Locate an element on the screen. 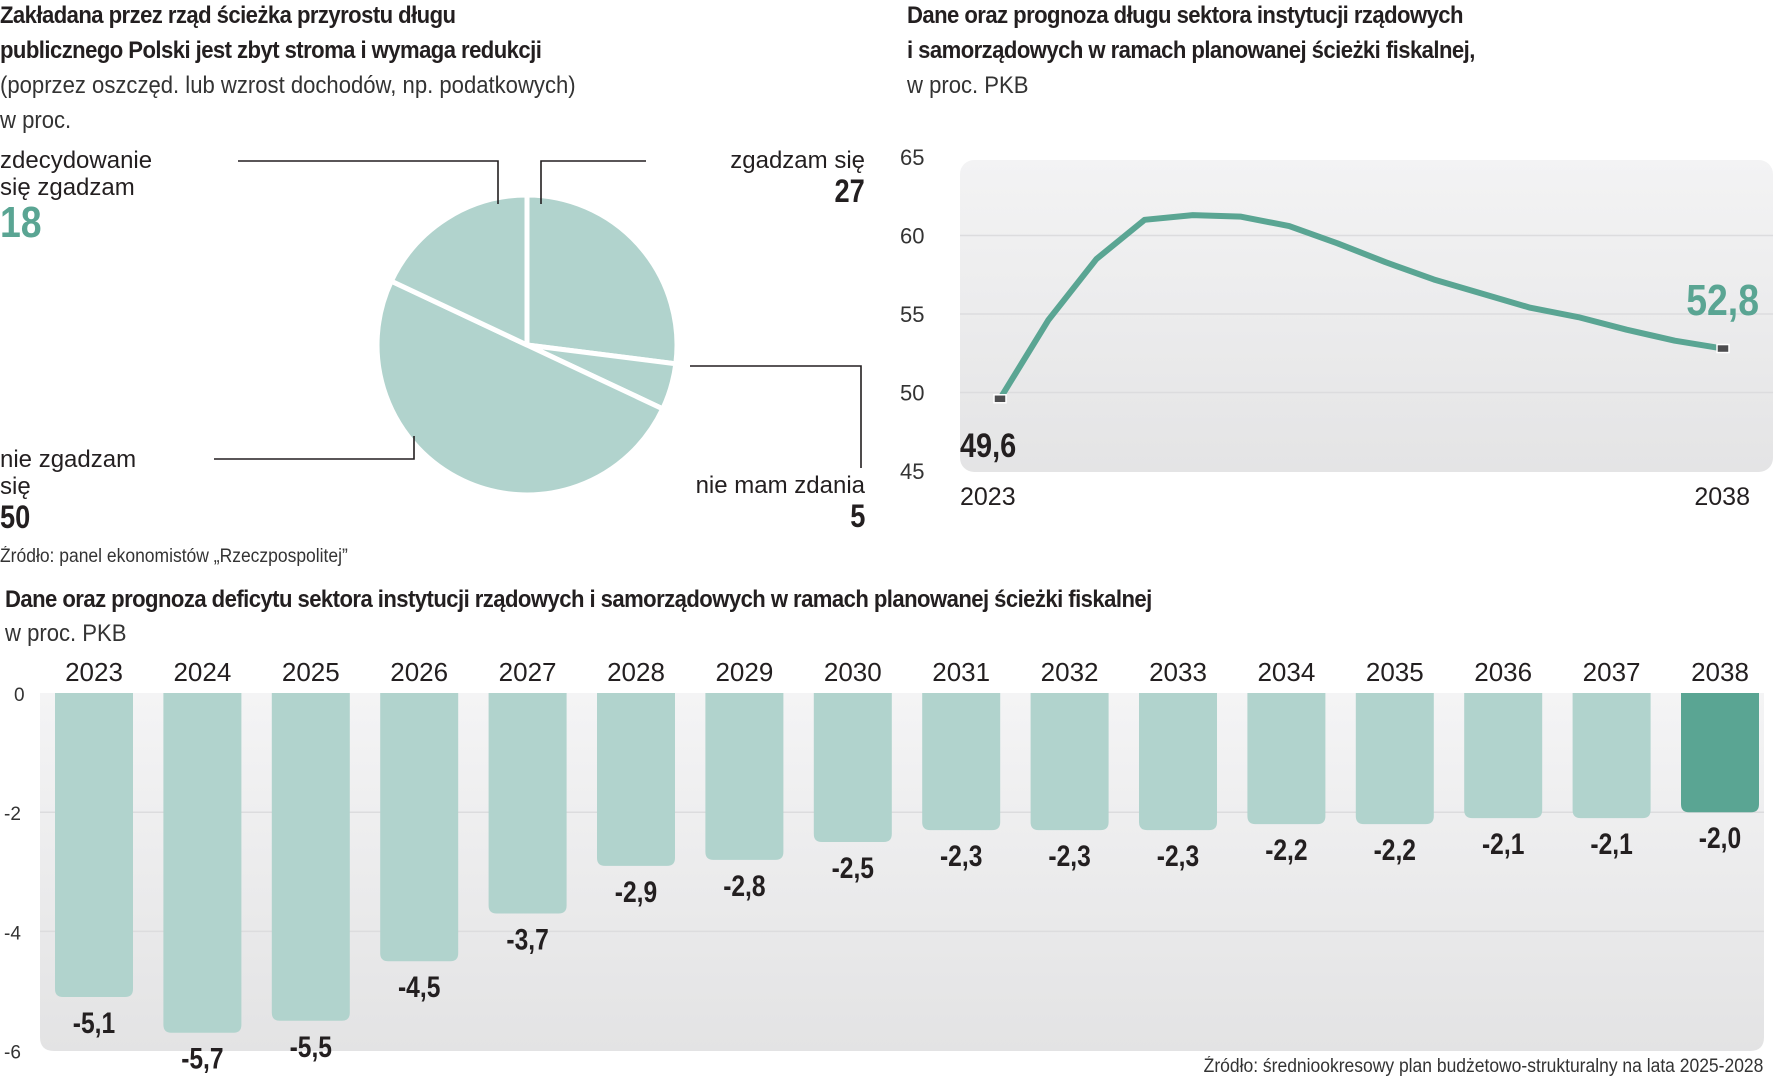 The height and width of the screenshot is (1080, 1781). bar-value-label: -4,5 is located at coordinates (419, 987).